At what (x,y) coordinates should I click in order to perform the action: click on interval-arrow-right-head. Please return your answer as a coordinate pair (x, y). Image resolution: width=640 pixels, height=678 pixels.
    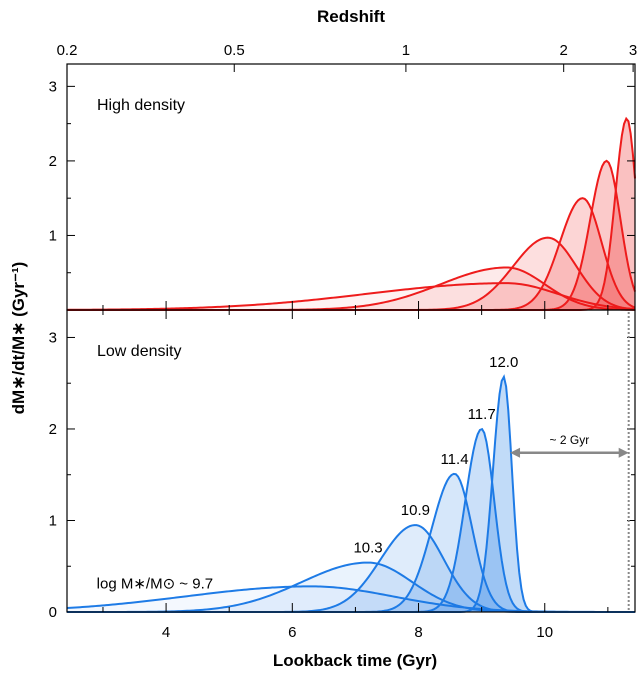
    Looking at the image, I should click on (623, 452).